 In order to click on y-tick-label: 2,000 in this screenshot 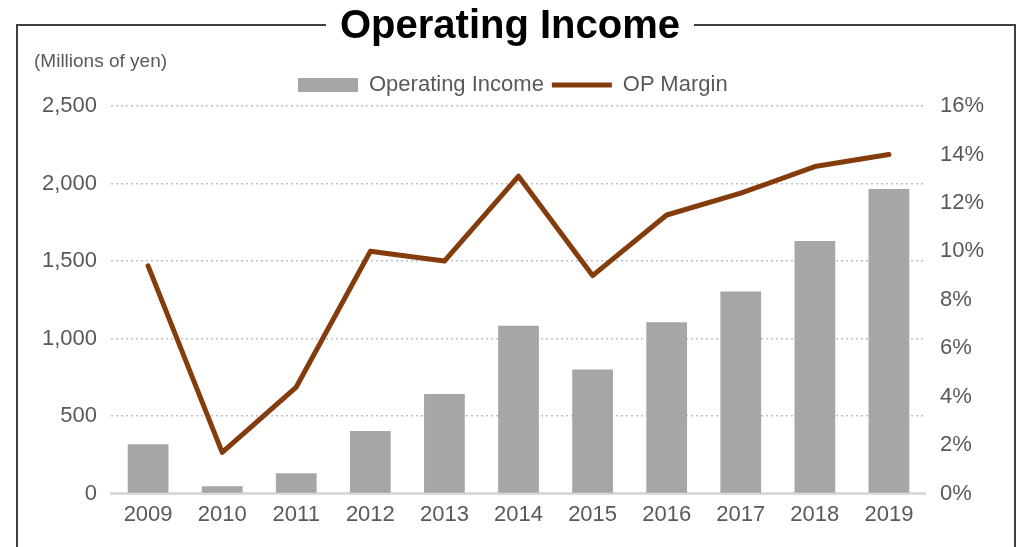, I will do `click(69, 182)`.